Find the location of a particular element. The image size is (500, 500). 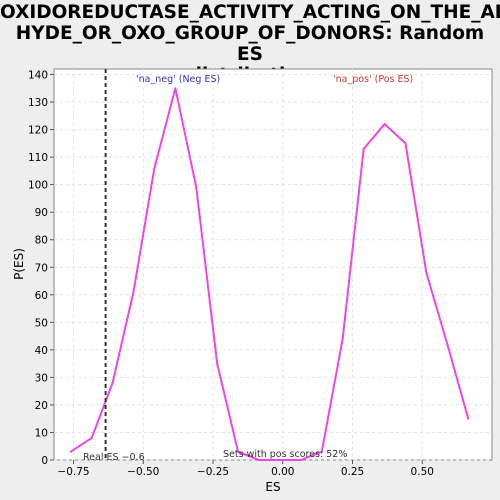

y-tick-label: 120 is located at coordinates (38, 131).